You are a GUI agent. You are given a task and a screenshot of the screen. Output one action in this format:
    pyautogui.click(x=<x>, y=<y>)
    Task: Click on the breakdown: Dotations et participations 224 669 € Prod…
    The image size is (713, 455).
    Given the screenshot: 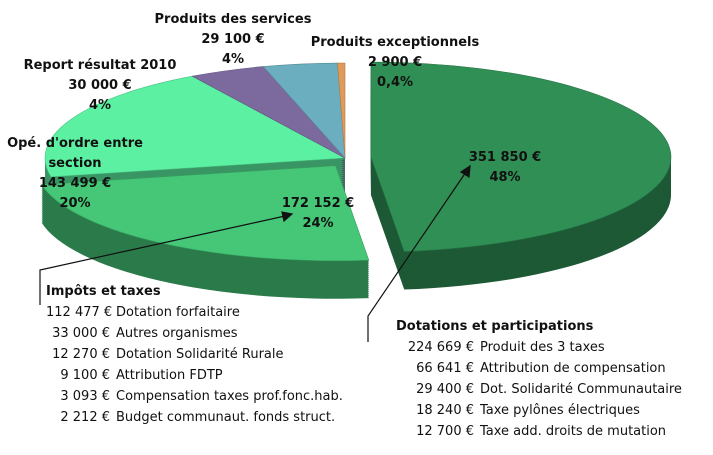 What is the action you would take?
    pyautogui.click(x=539, y=379)
    